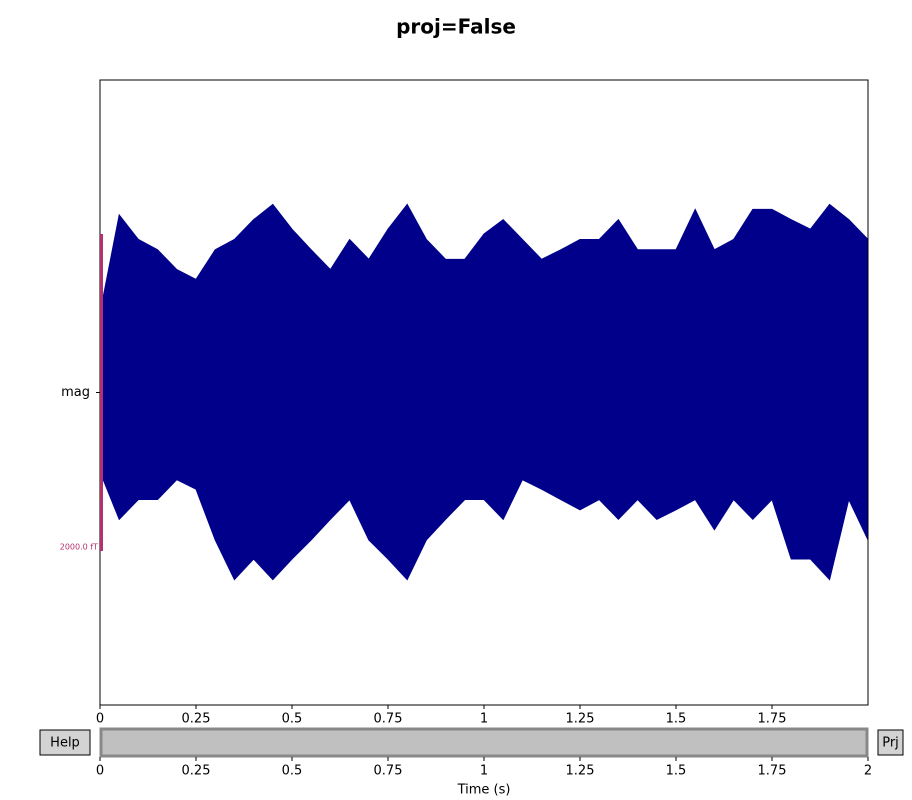 The height and width of the screenshot is (800, 912). I want to click on scrollbar-tick-label: 2, so click(868, 771).